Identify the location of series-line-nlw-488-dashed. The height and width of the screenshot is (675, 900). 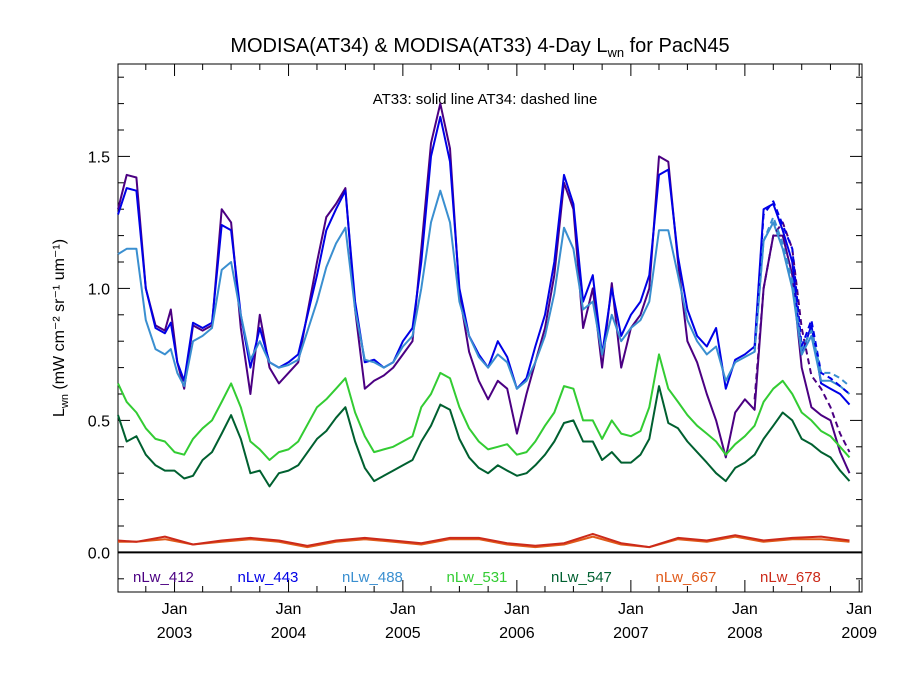
(802, 301).